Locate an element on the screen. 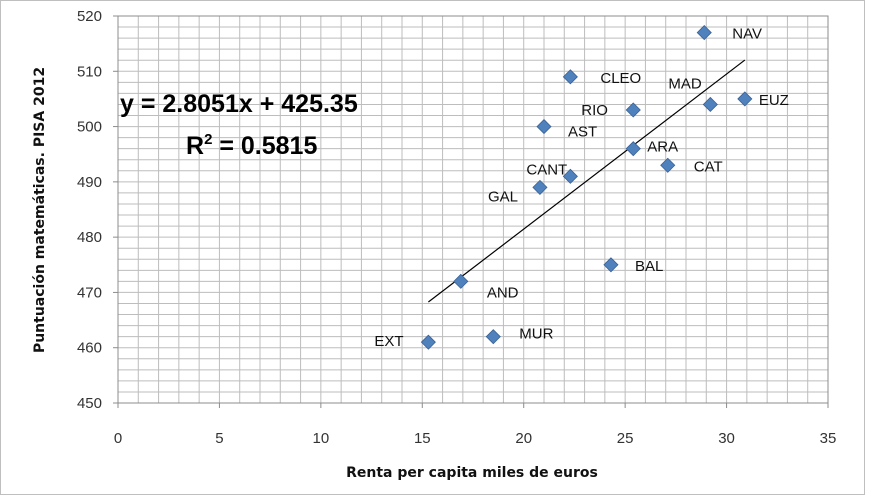 This screenshot has height=495, width=880. point-label-mur: MUR is located at coordinates (536, 334).